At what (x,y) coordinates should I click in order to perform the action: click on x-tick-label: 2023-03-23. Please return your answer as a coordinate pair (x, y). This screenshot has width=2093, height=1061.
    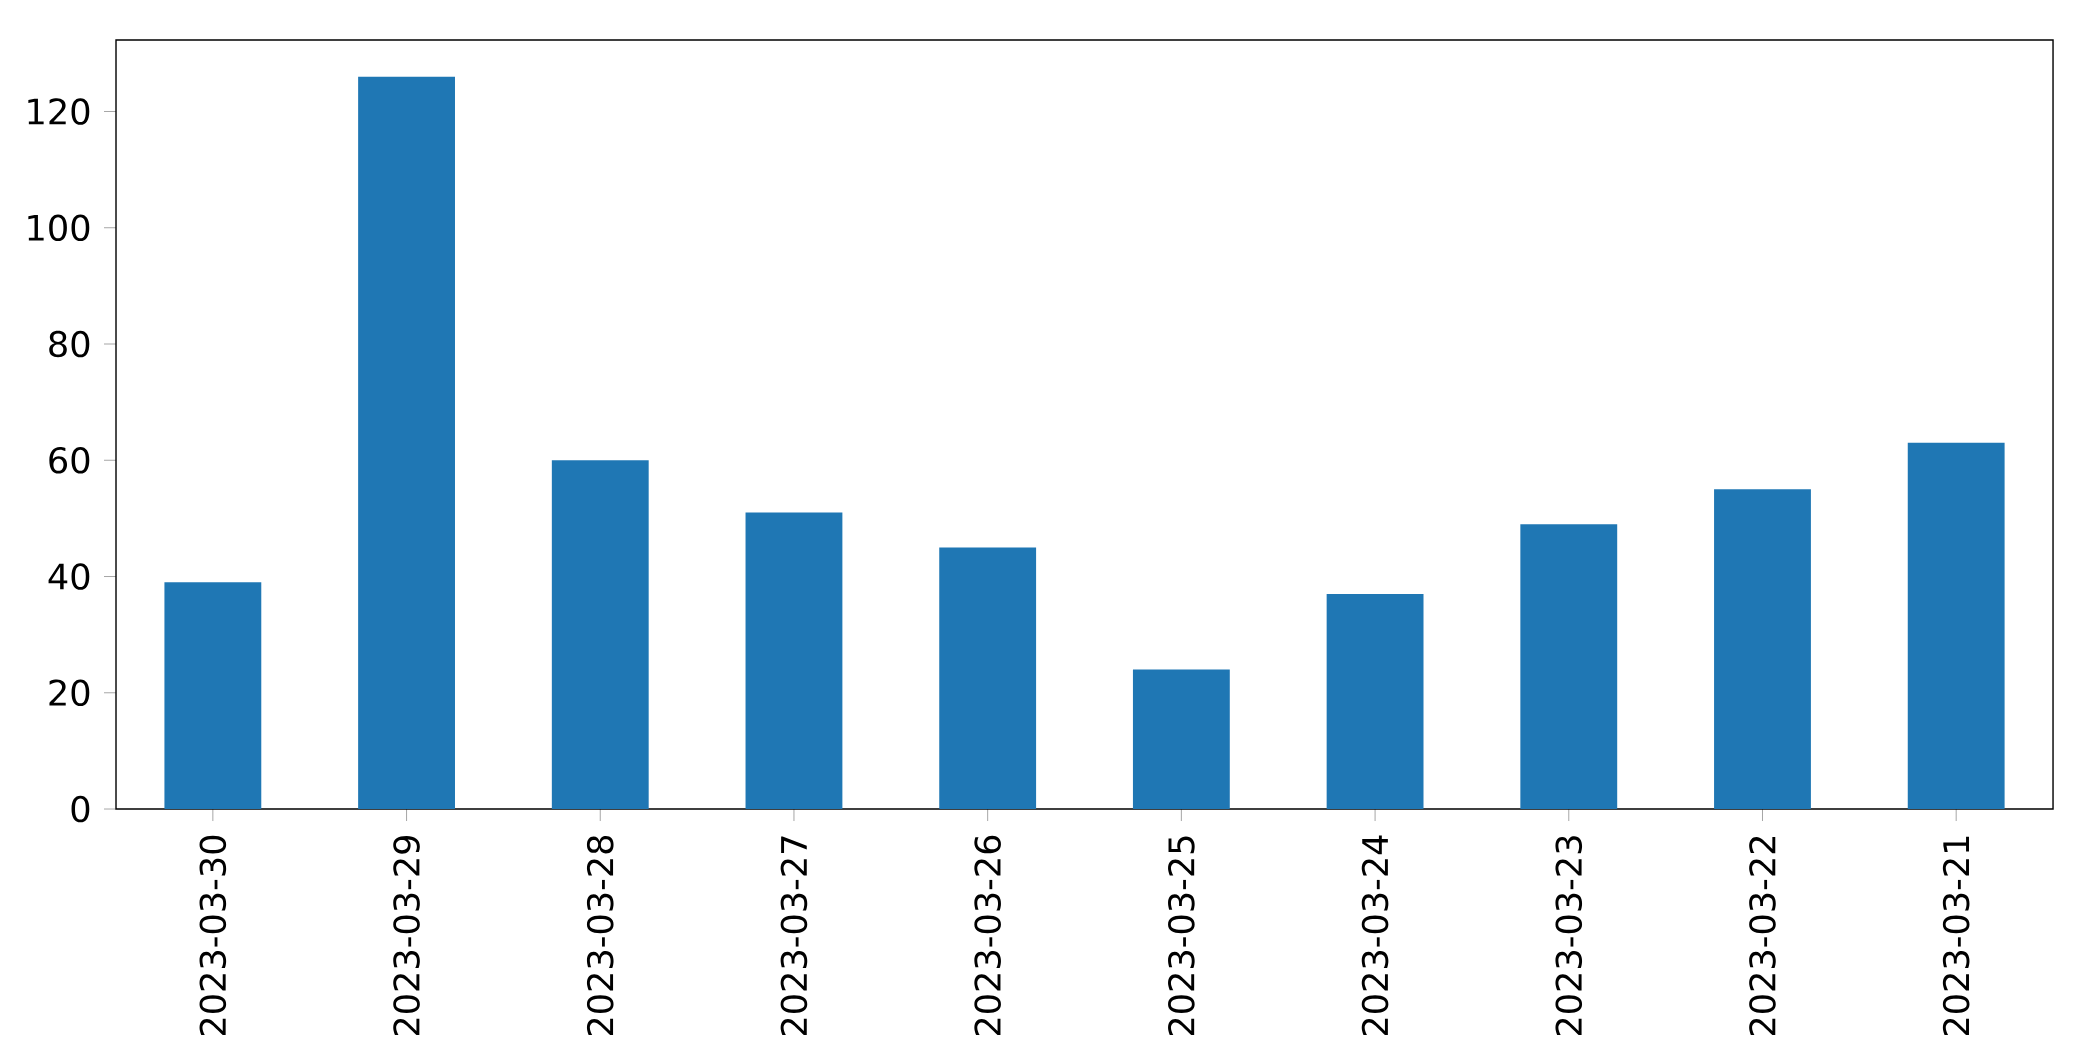
    Looking at the image, I should click on (1569, 936).